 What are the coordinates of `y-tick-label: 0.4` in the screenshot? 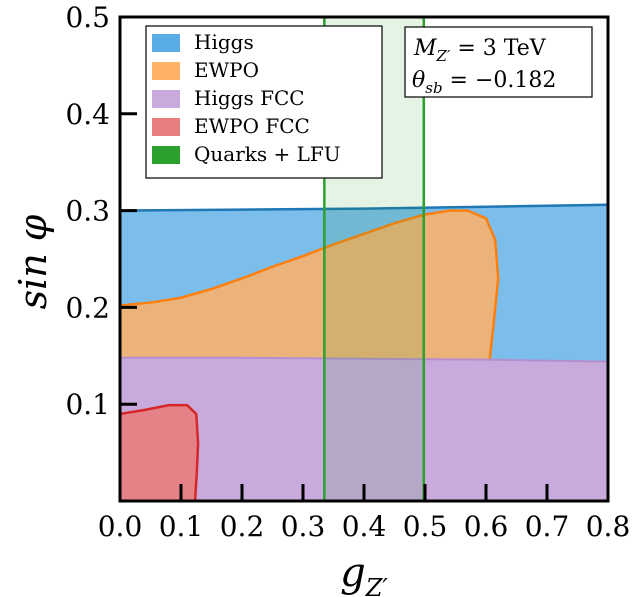 It's located at (87, 114).